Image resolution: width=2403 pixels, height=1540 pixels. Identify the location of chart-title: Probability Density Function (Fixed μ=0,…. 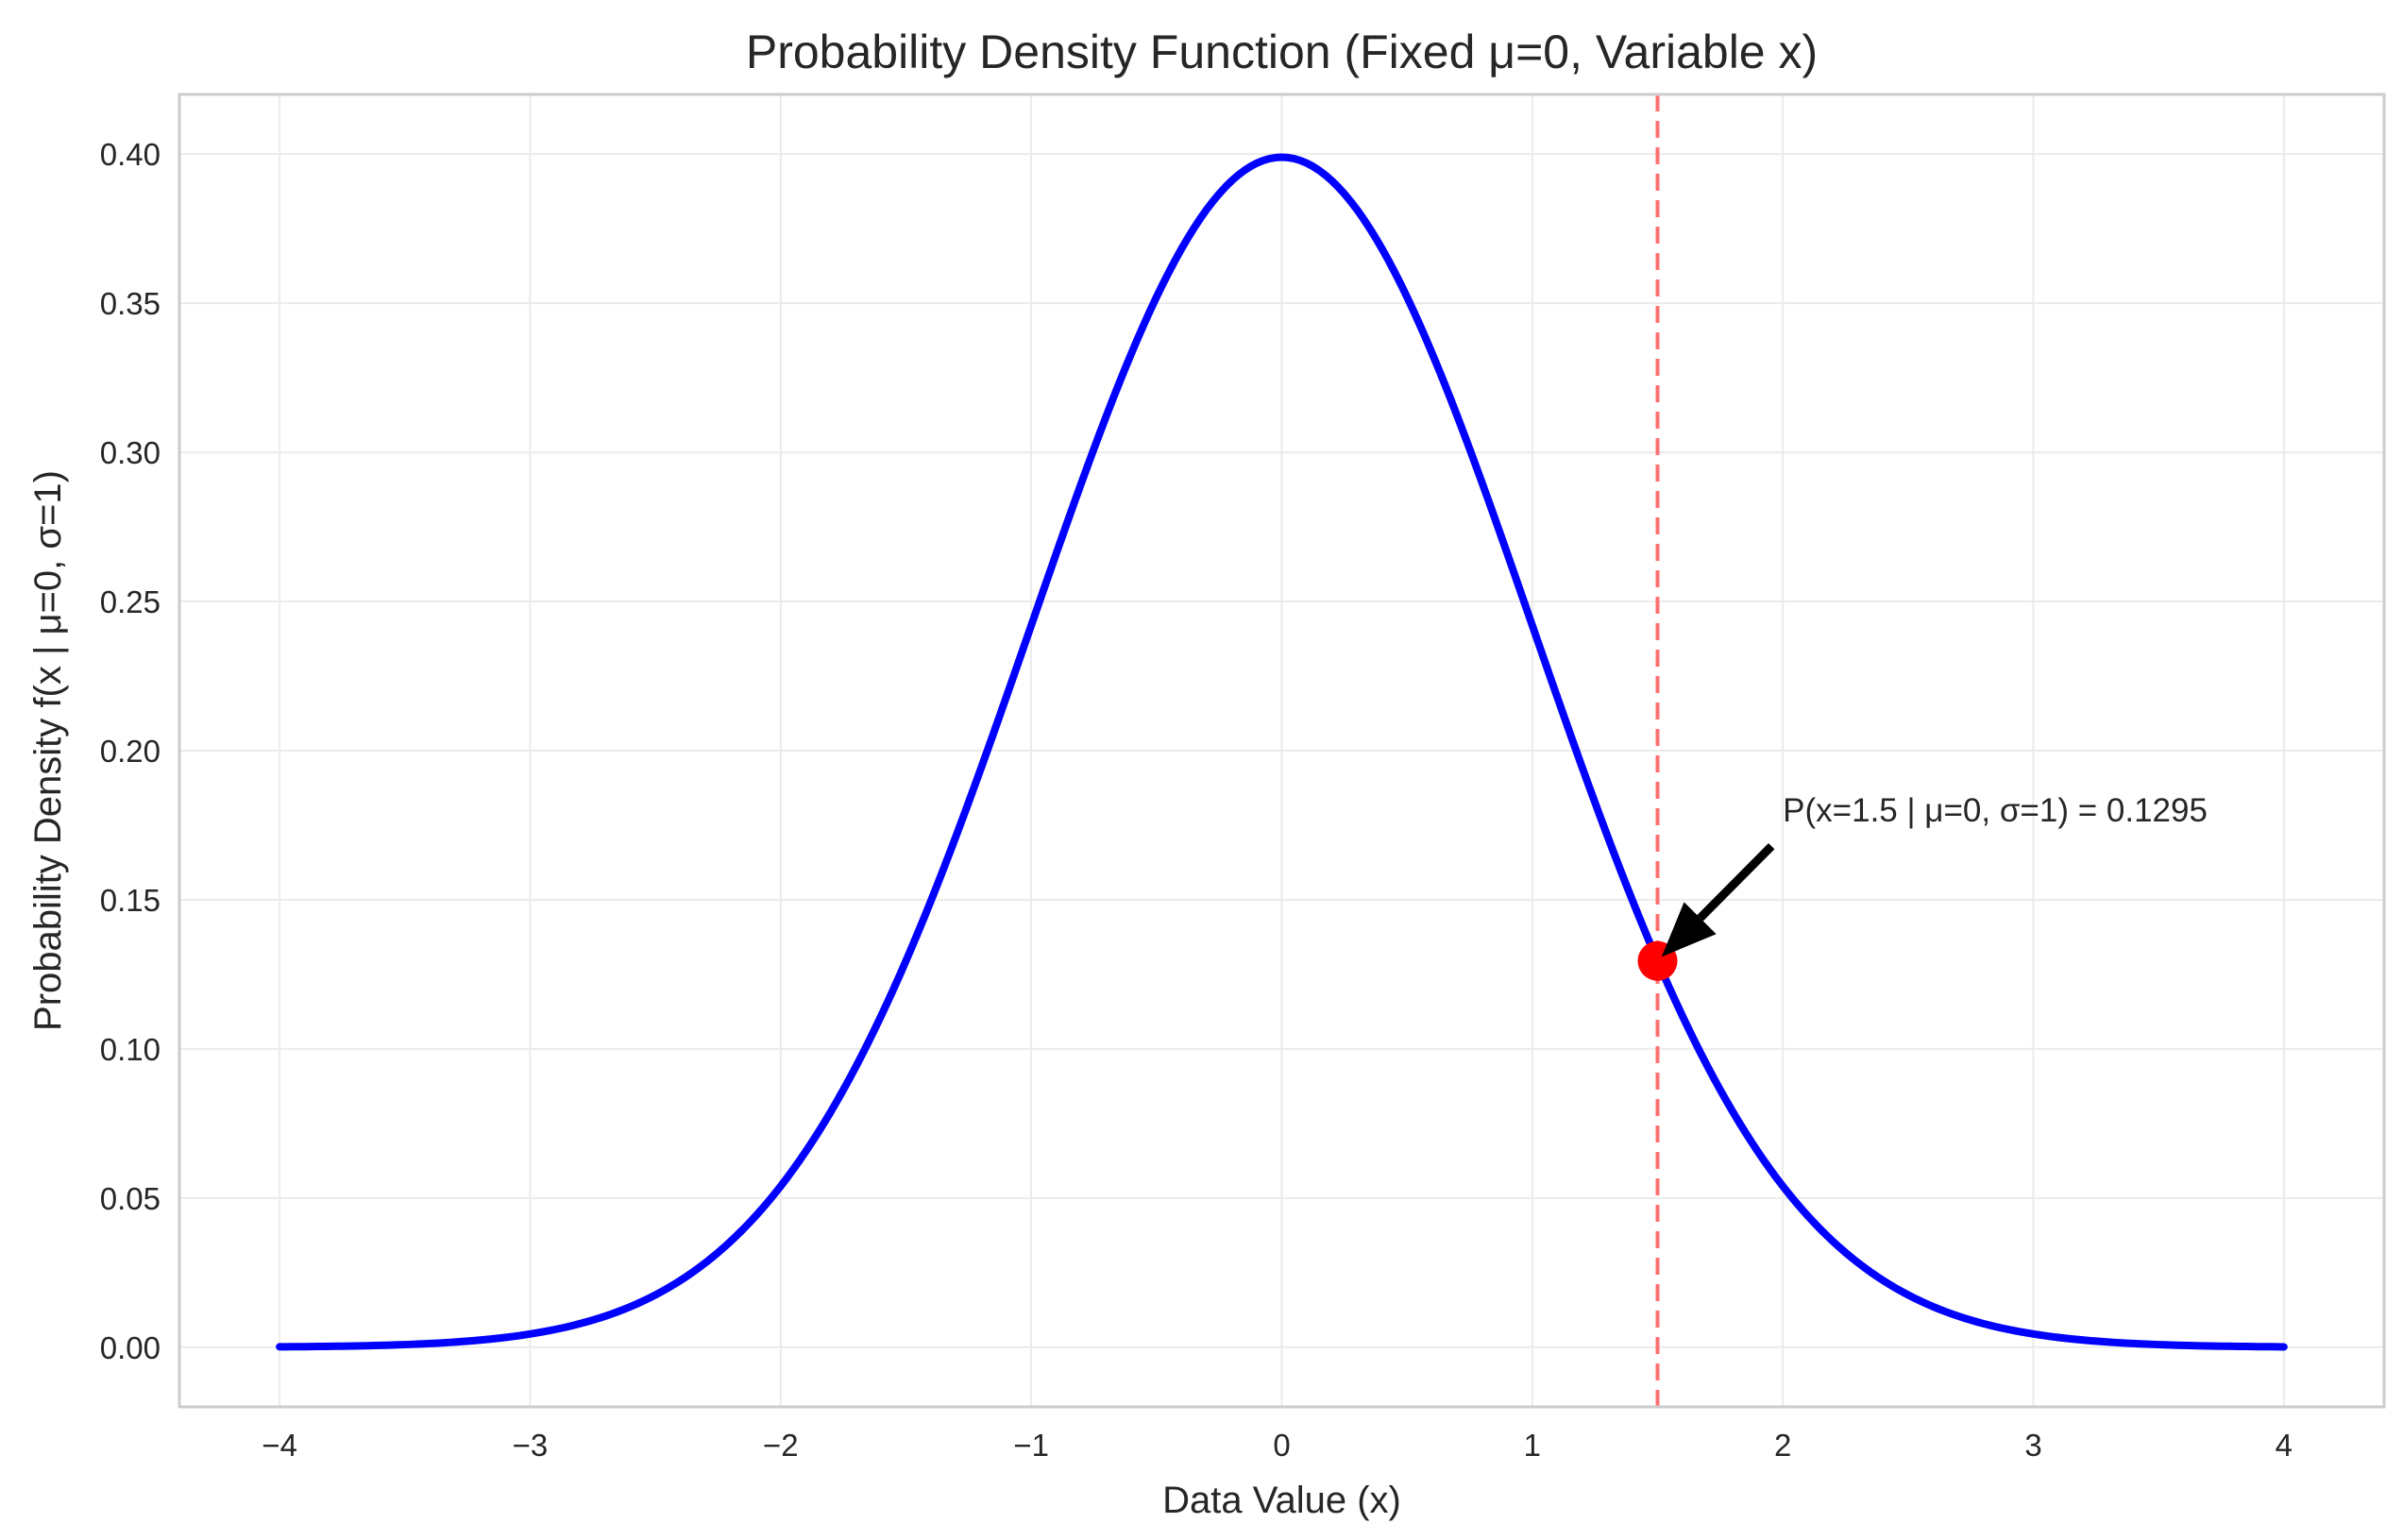
(1282, 51).